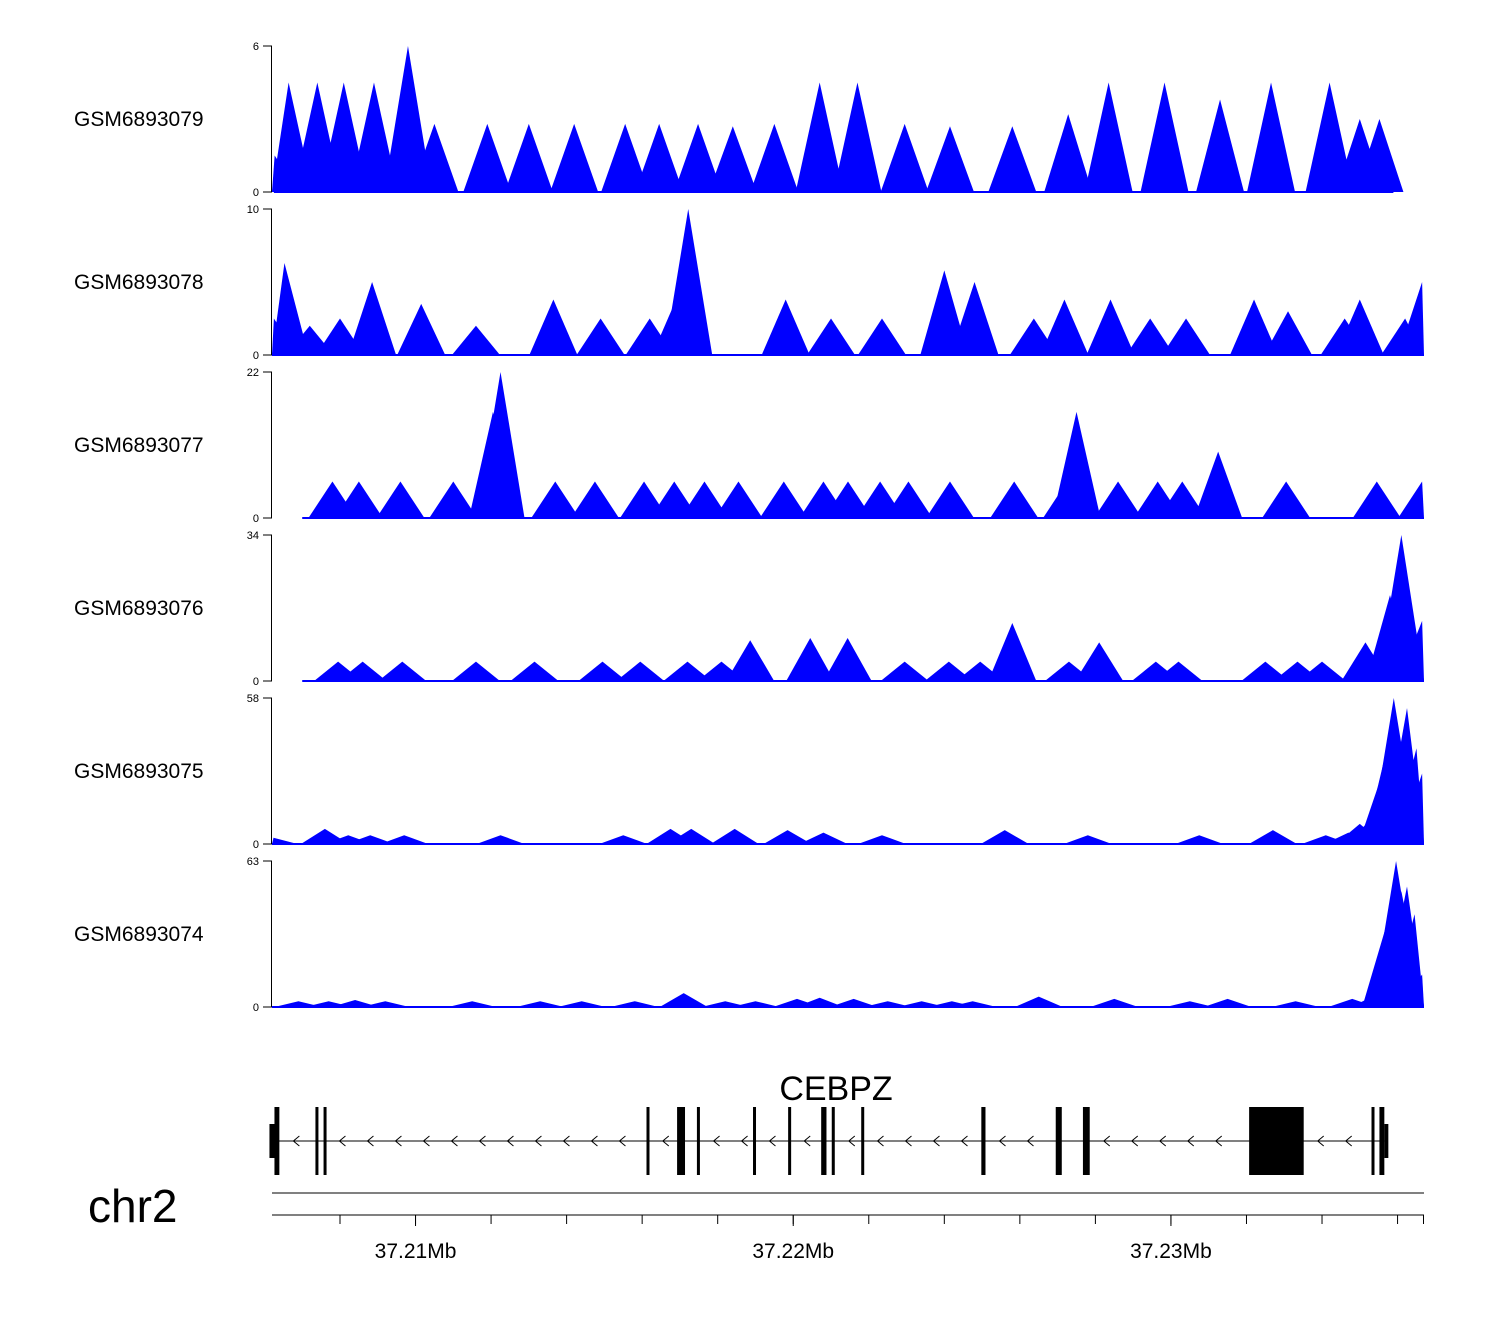  Describe the element at coordinates (139, 282) in the screenshot. I see `track-label: GSM6893078` at that location.